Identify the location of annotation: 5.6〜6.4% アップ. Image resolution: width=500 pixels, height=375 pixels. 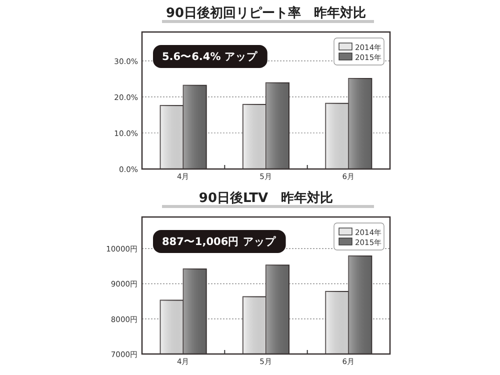
(210, 56).